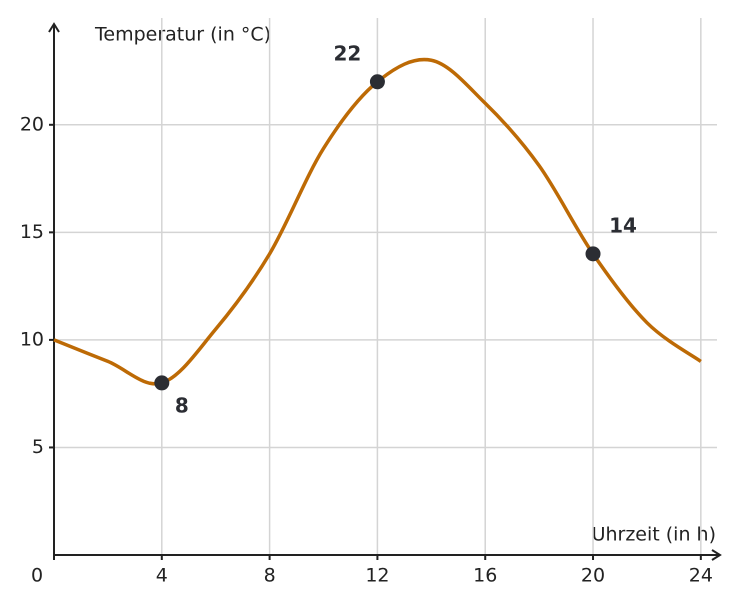 This screenshot has height=604, width=745. I want to click on x-tick-label: 16, so click(485, 576).